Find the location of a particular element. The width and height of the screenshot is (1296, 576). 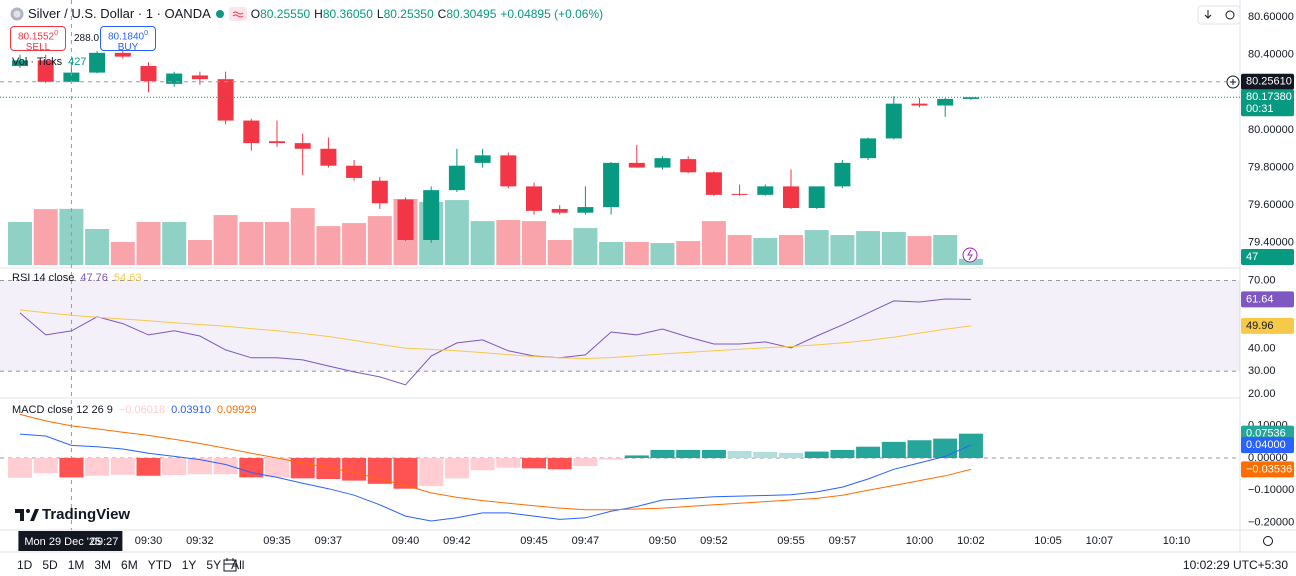

crosshair-price-bg is located at coordinates (1267, 81).